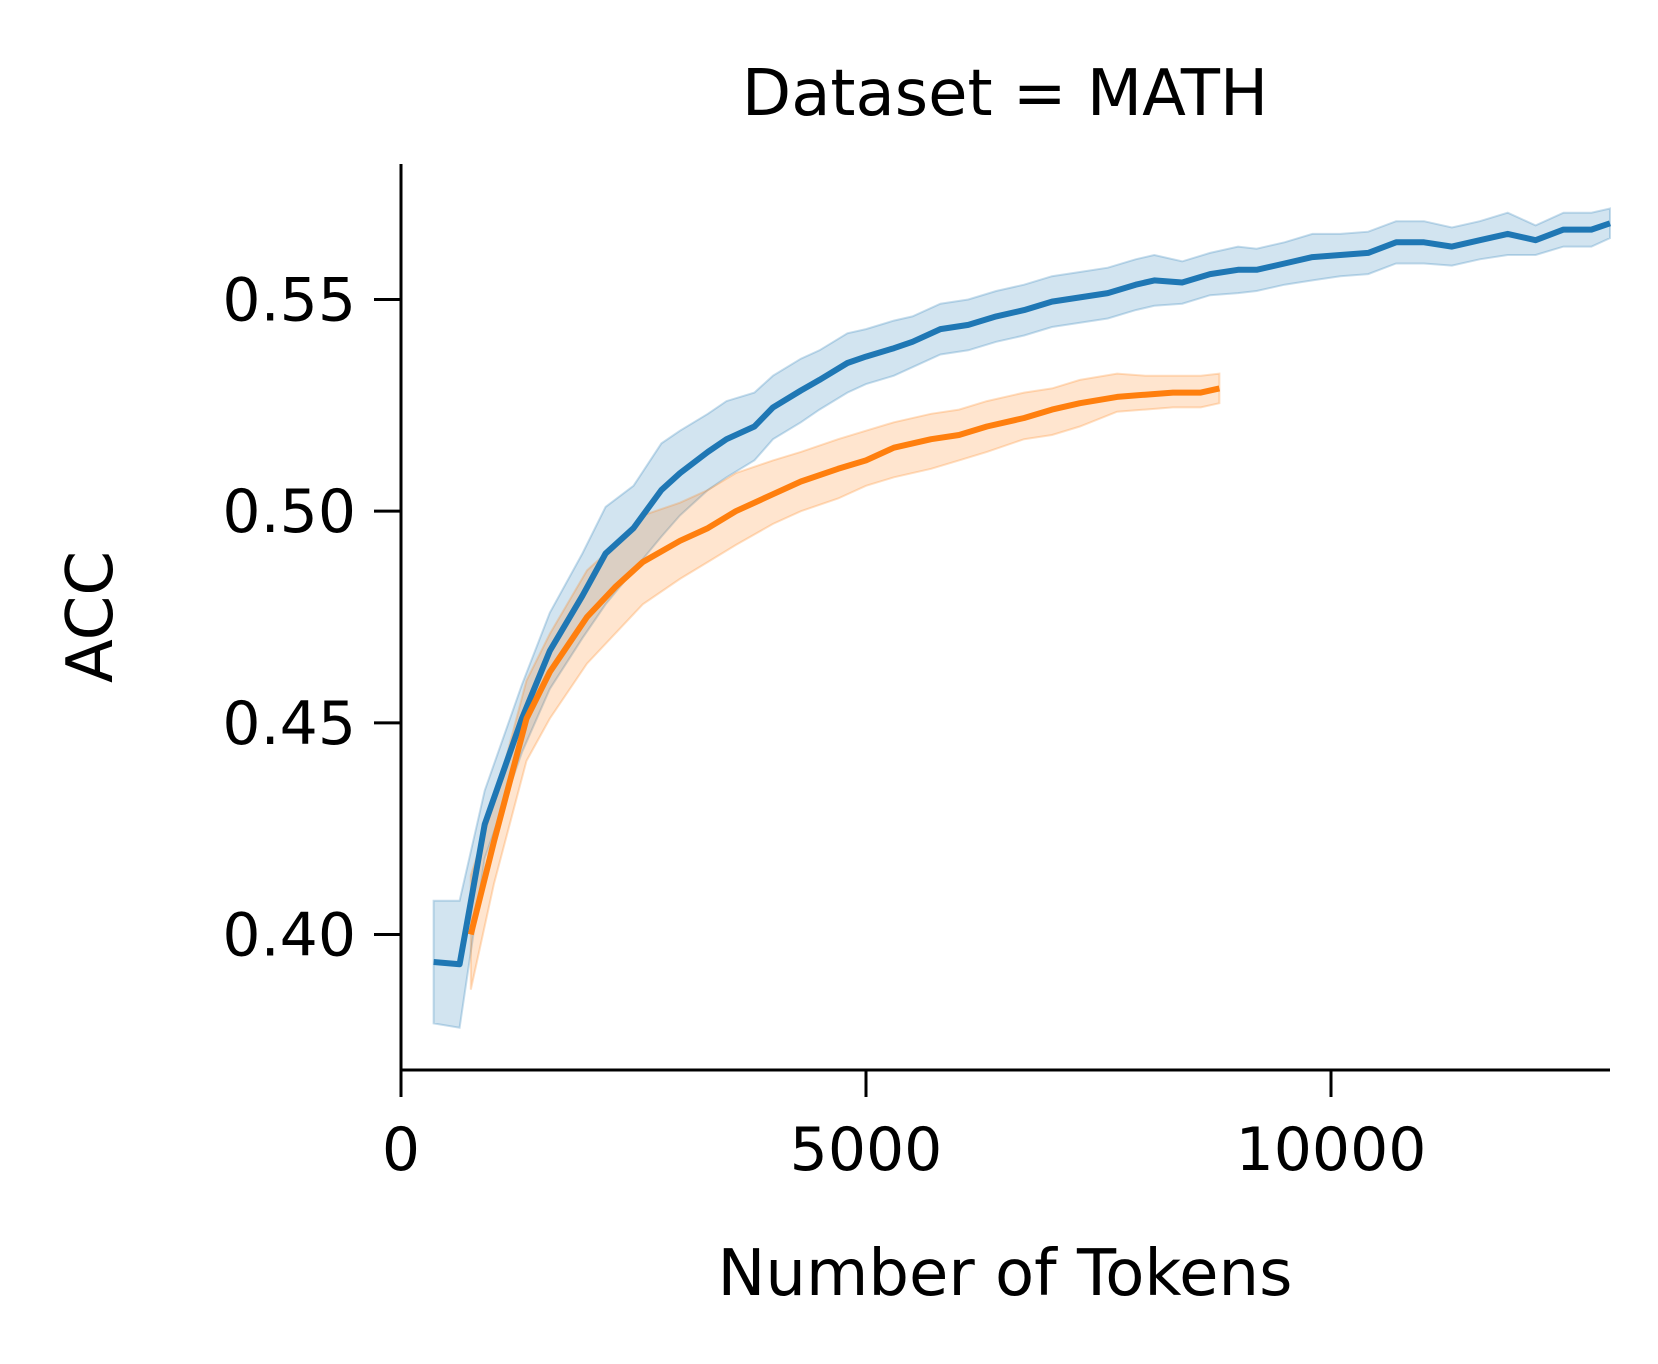 The height and width of the screenshot is (1364, 1658). I want to click on x-axis-label: Number of Tokens, so click(1005, 1274).